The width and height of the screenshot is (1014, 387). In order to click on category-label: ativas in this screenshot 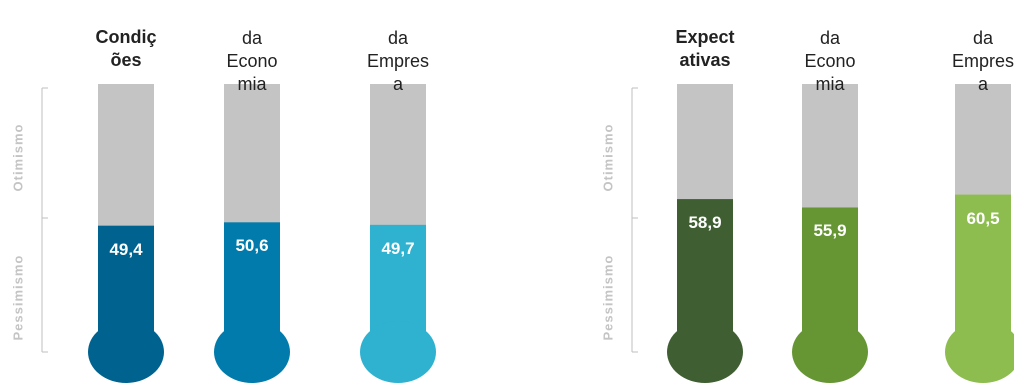, I will do `click(705, 60)`.